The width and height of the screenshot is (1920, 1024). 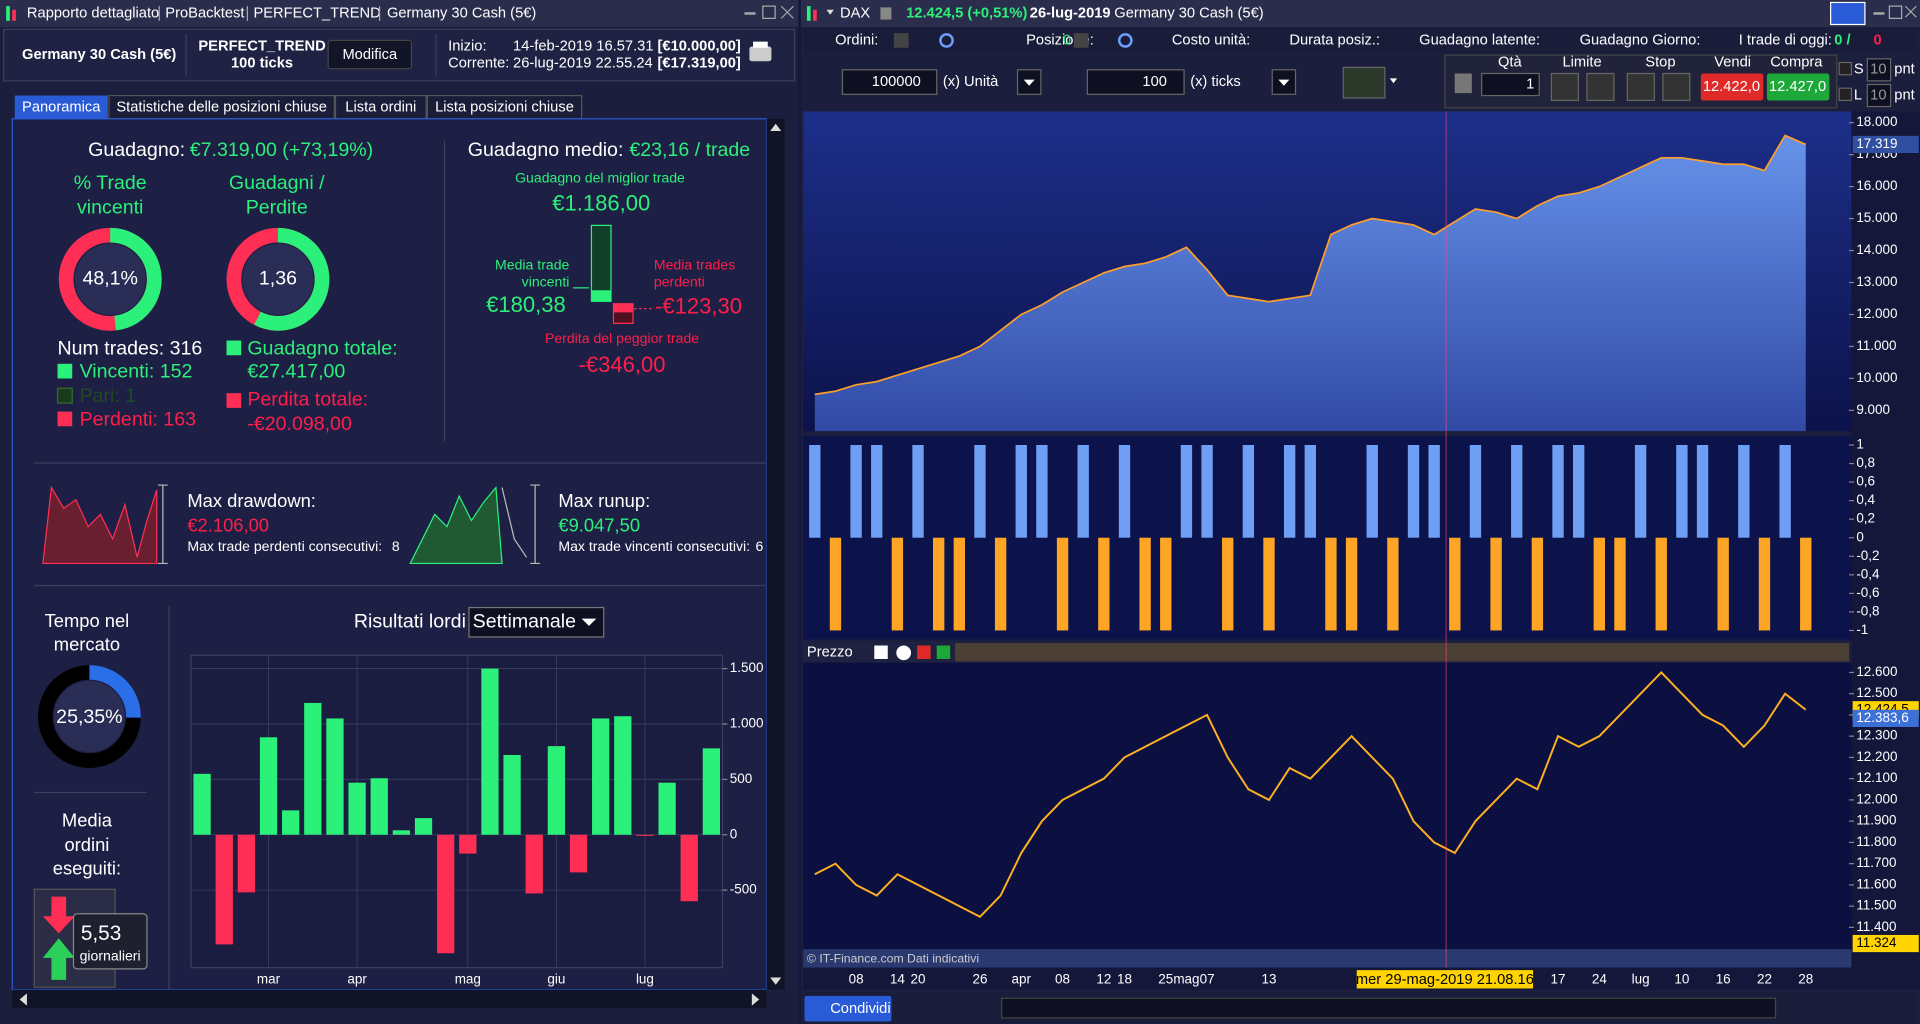 I want to click on avg-win-bar, so click(x=601, y=296).